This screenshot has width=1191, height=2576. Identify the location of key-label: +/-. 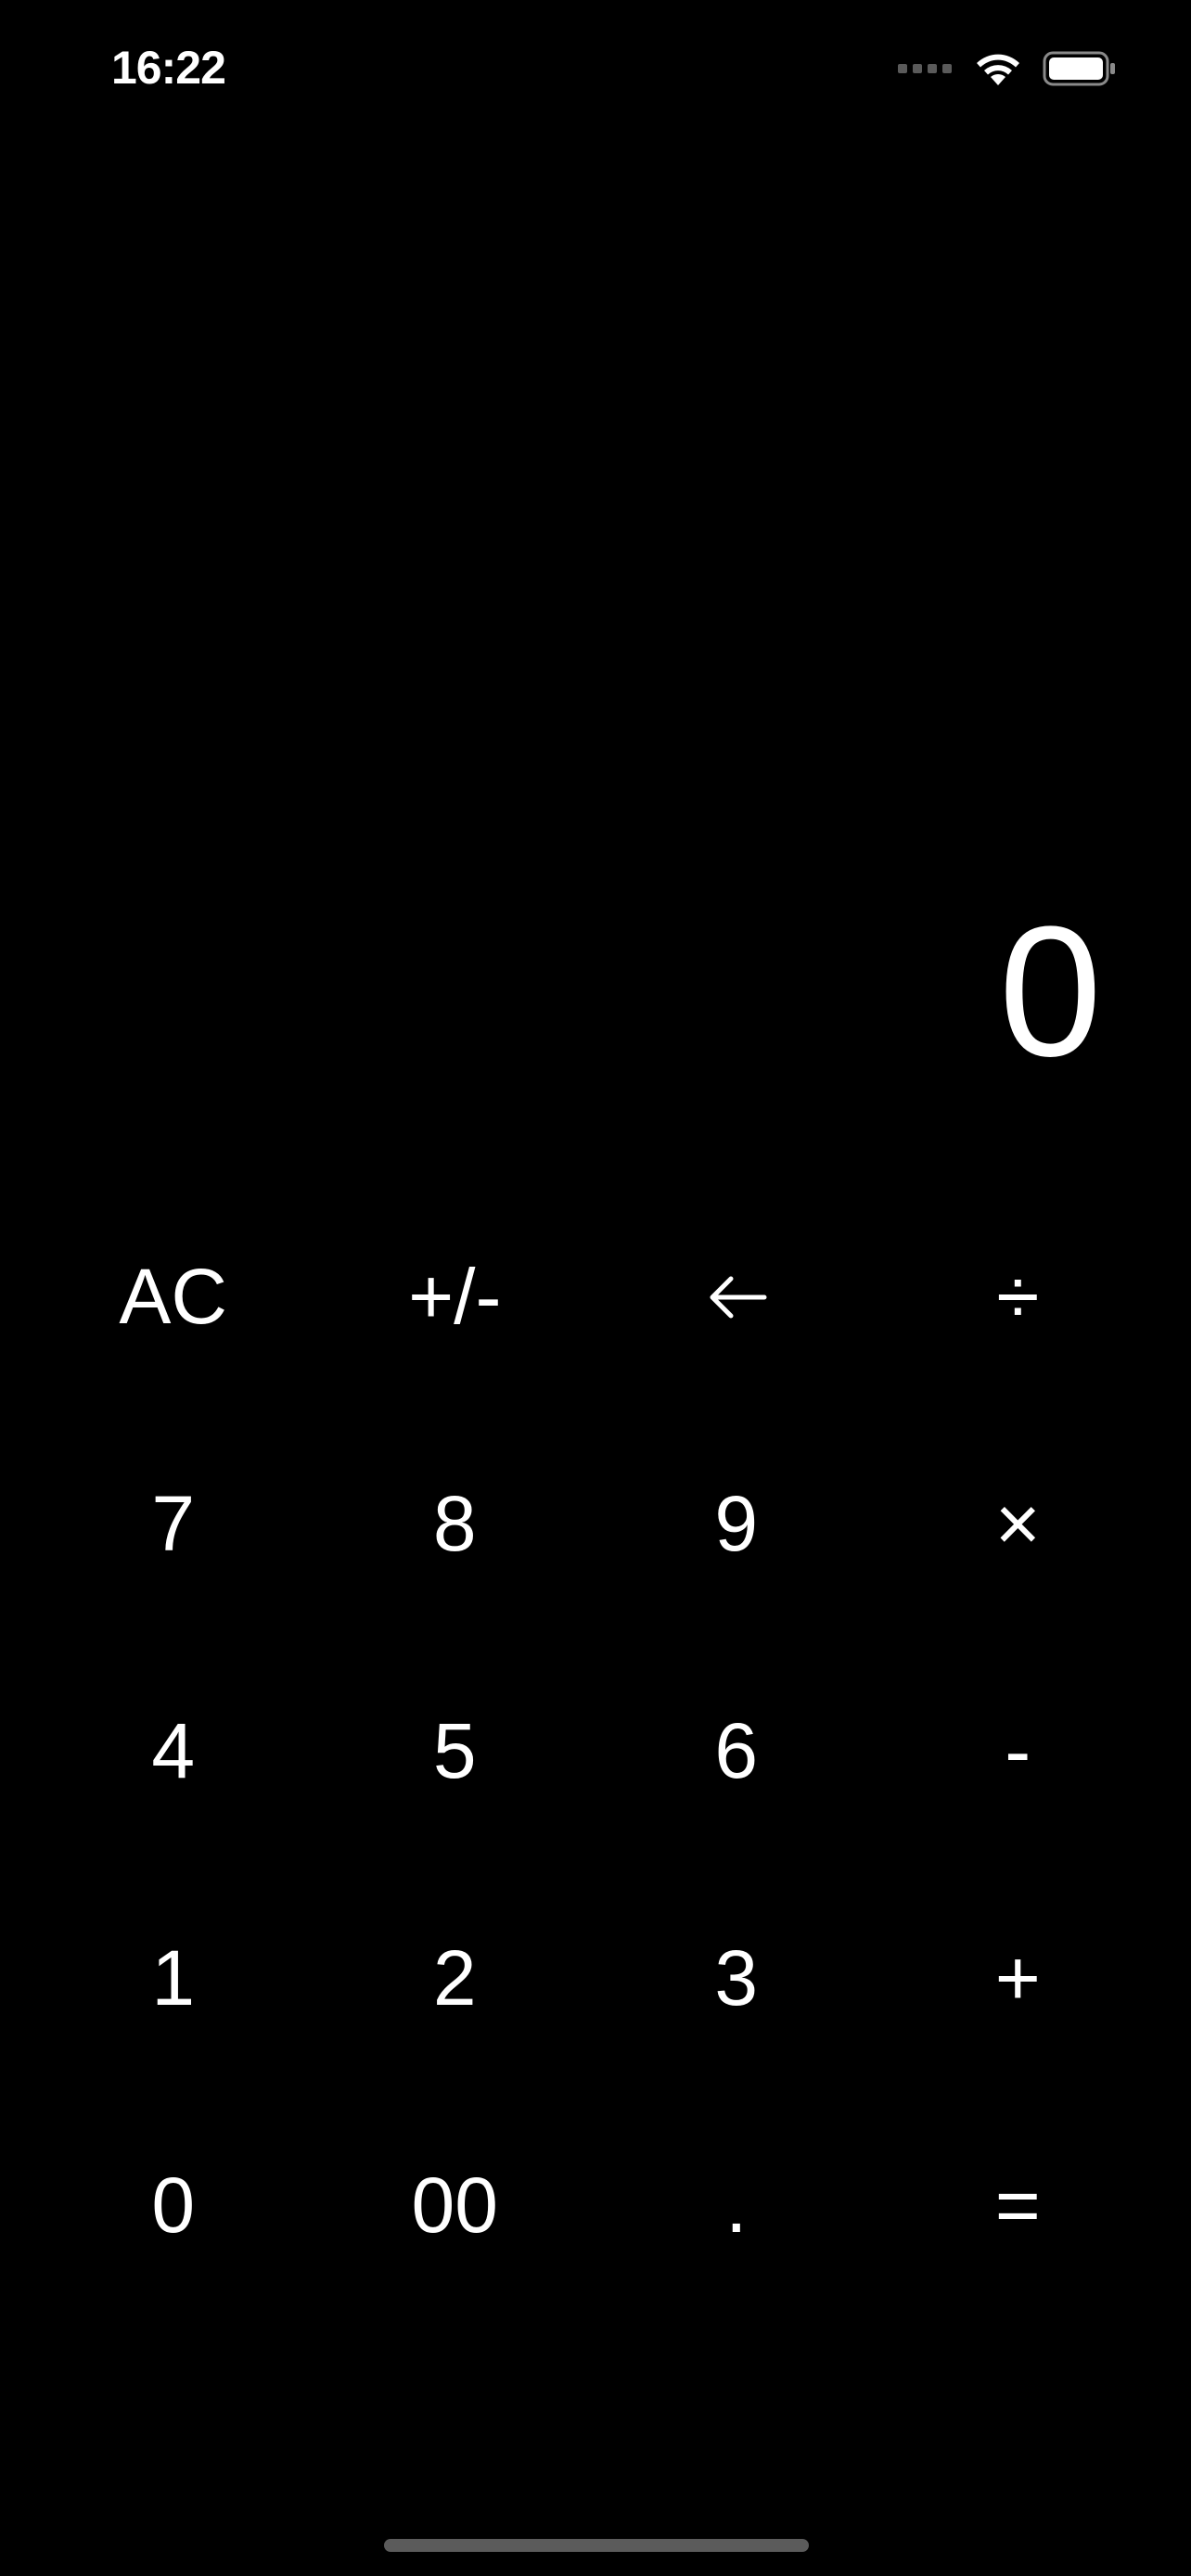
(455, 1297).